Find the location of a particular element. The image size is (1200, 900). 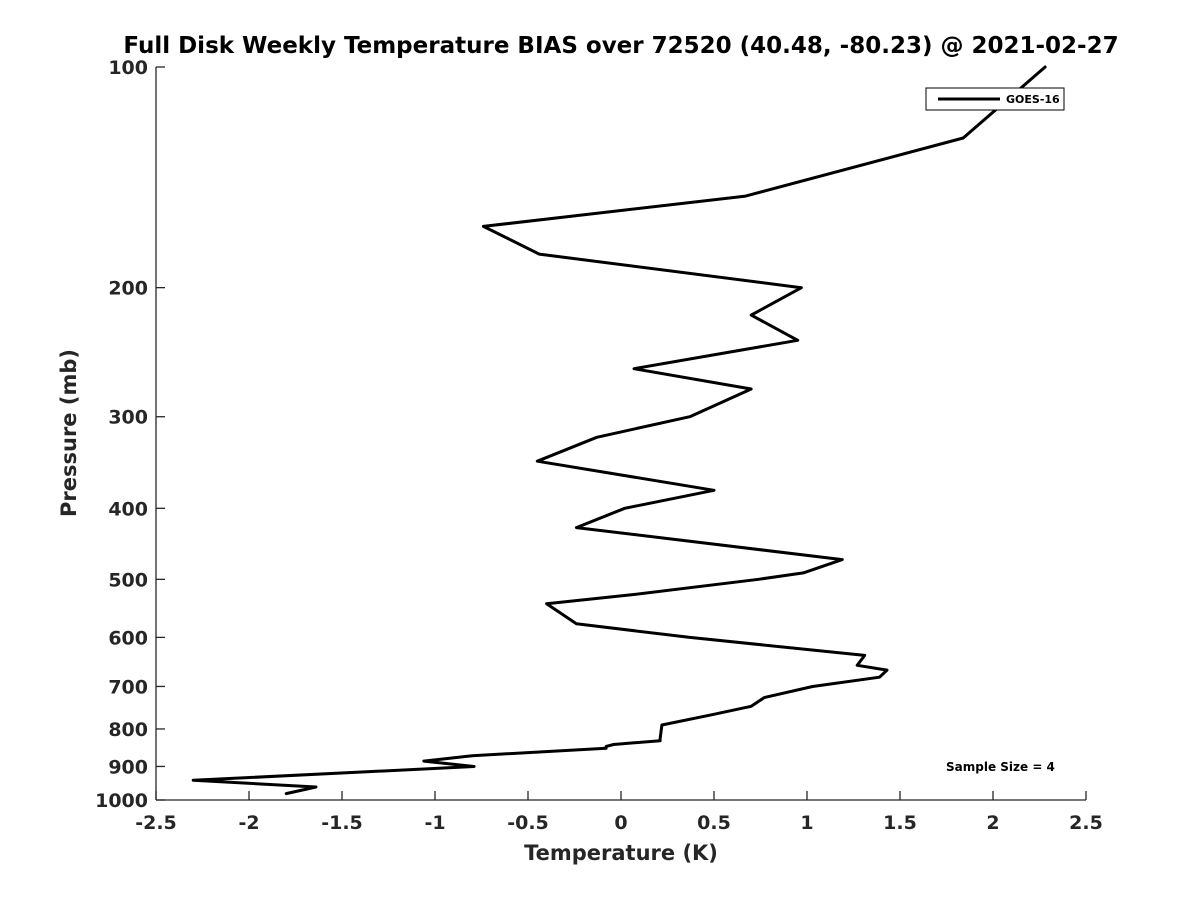

y-tick-label: 700 is located at coordinates (128, 687).